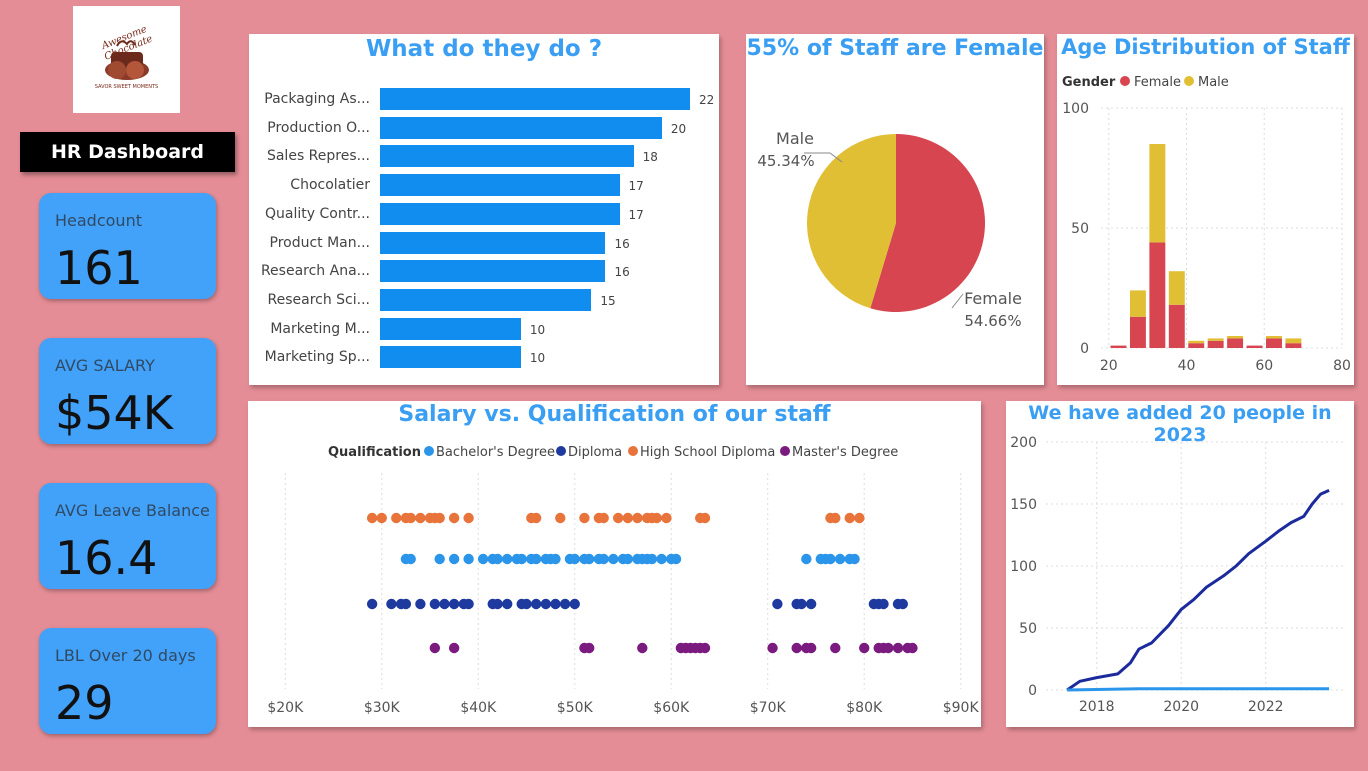 The image size is (1368, 771). Describe the element at coordinates (127, 391) in the screenshot. I see `kpi-card-avg-salary: AVG SALARY $54K` at that location.